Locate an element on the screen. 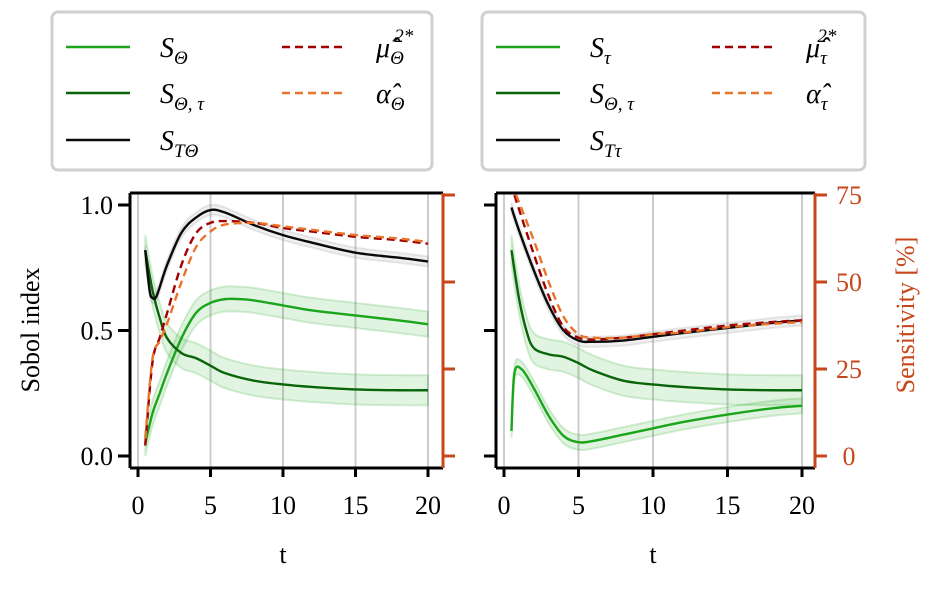 Image resolution: width=938 pixels, height=591 pixels. y-tick-label: 1.0 is located at coordinates (97, 205).